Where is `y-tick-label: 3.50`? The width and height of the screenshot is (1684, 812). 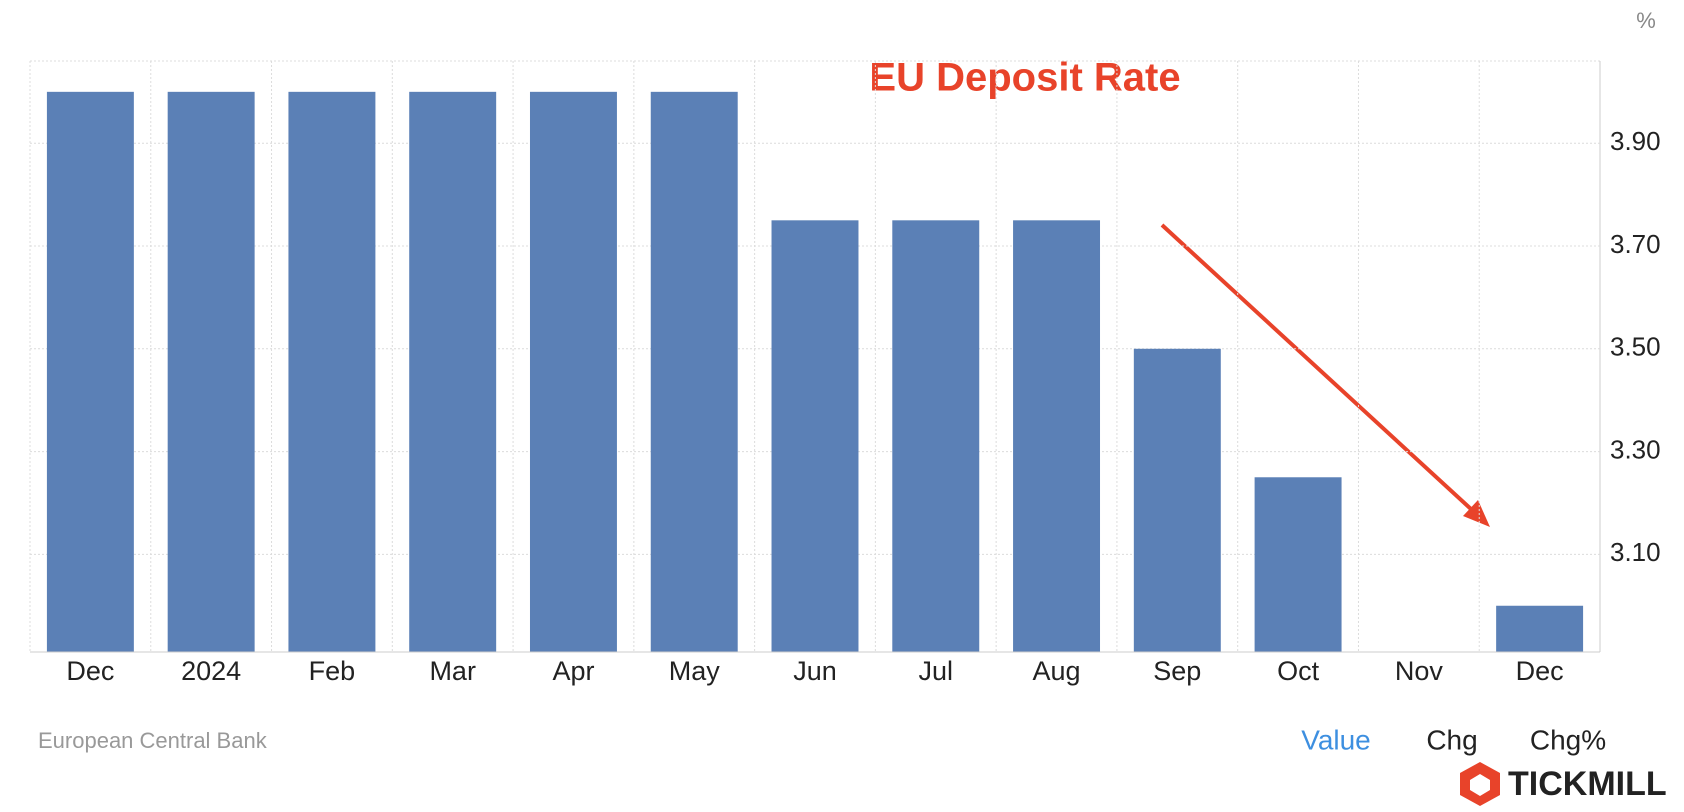 y-tick-label: 3.50 is located at coordinates (1635, 347).